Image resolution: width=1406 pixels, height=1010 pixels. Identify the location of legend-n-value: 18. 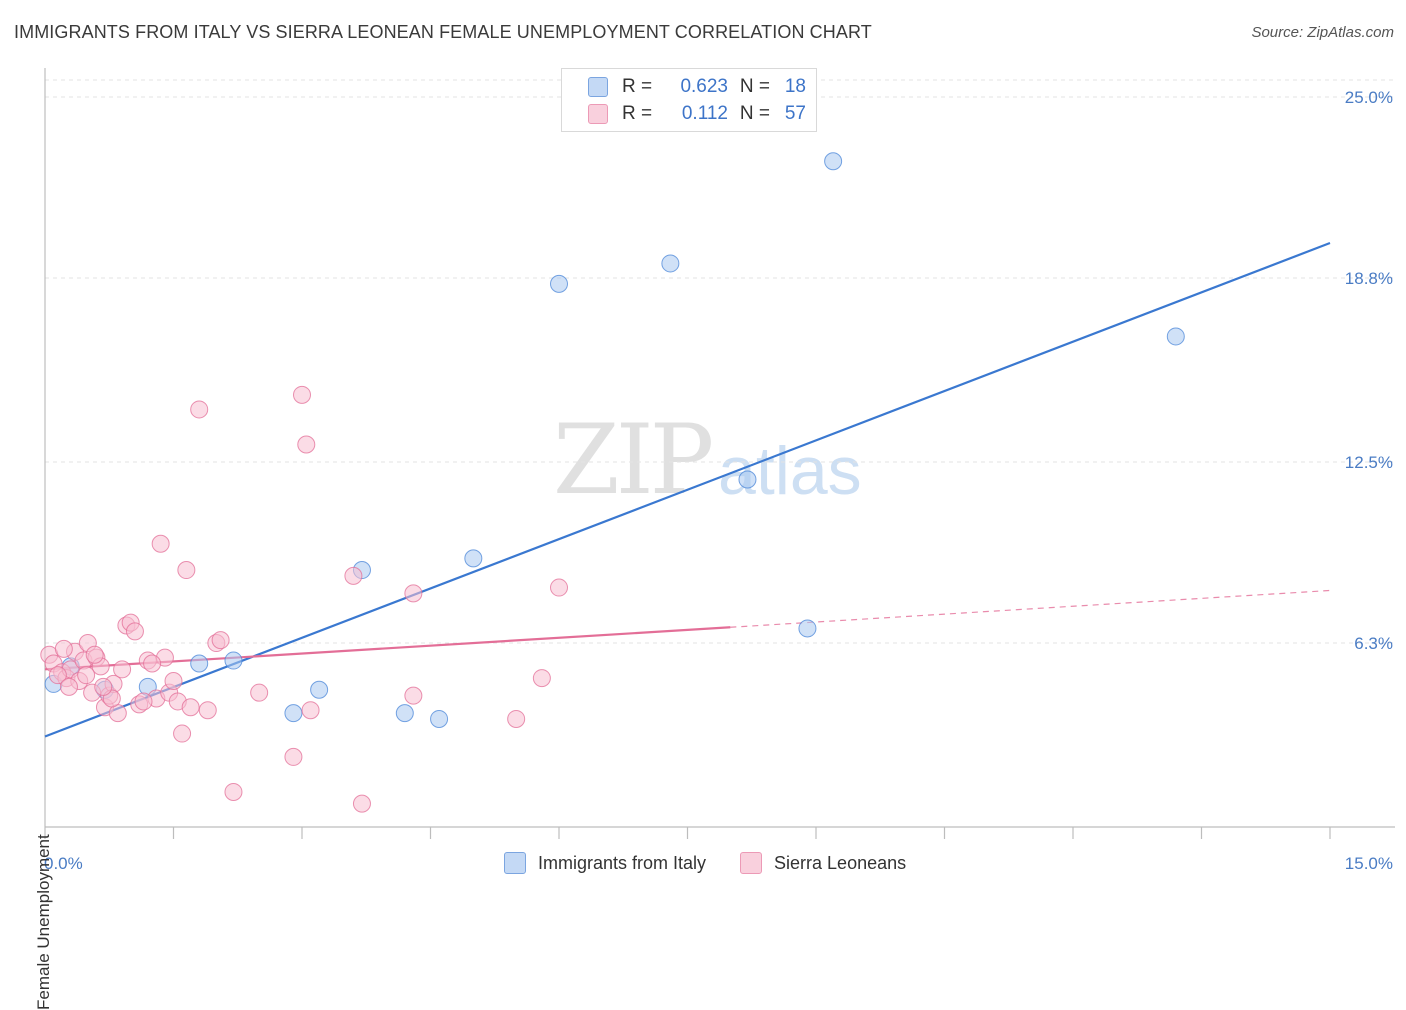
(795, 86).